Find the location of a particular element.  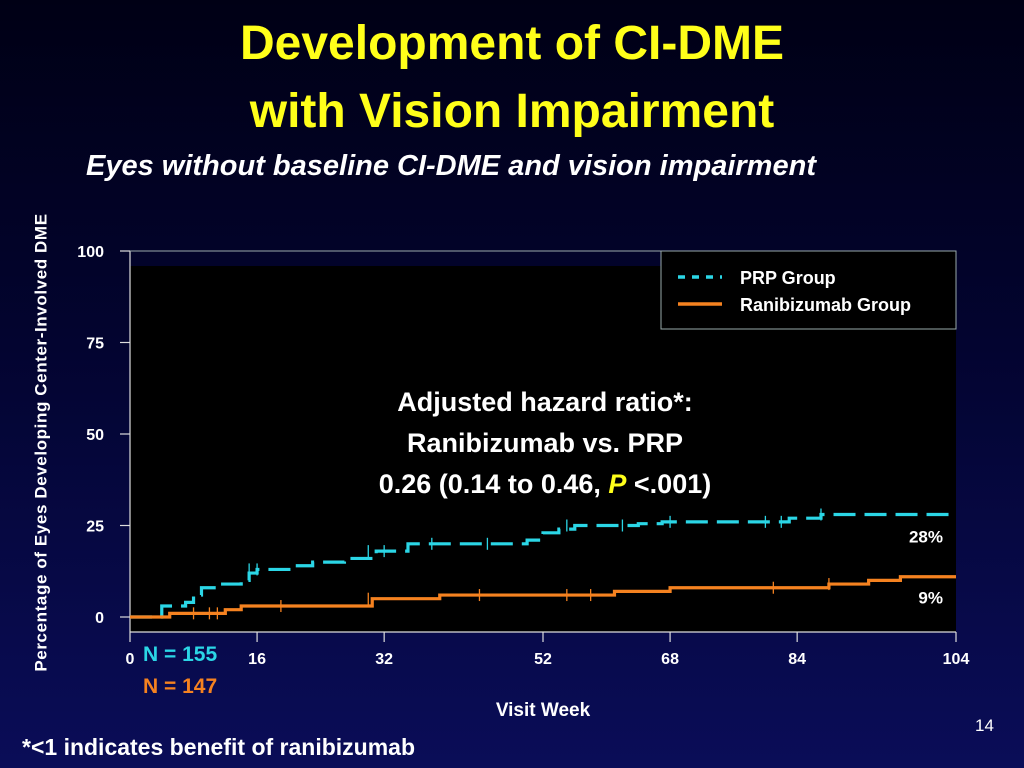

annotation-p-value: <.001 is located at coordinates (664, 484).